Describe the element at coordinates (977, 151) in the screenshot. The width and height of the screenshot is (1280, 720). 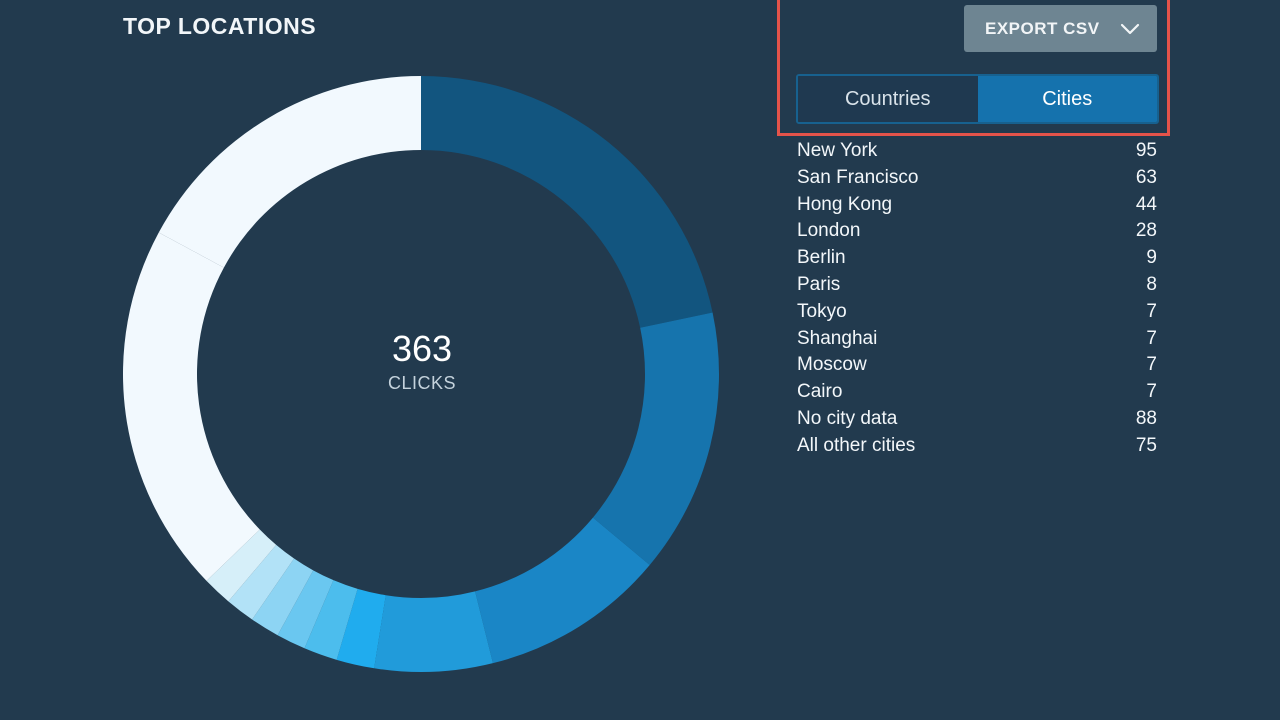
I see `location-row: New York 95` at that location.